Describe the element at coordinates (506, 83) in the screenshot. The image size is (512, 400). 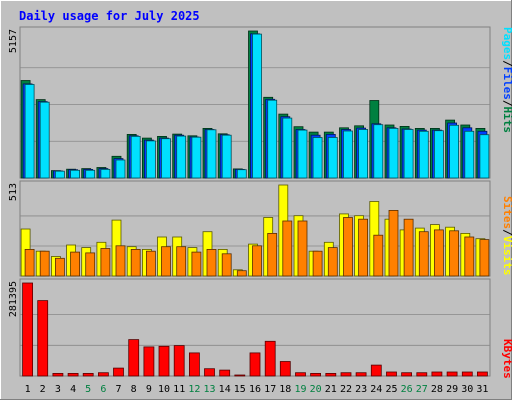
I see `legend-files: Files` at that location.